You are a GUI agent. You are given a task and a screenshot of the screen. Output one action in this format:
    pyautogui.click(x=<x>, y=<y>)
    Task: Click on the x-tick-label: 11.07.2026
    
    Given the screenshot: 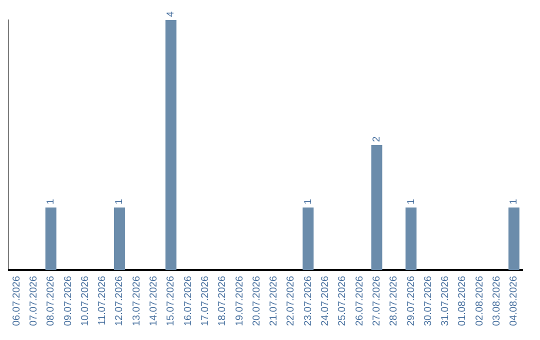 What is the action you would take?
    pyautogui.click(x=102, y=301)
    